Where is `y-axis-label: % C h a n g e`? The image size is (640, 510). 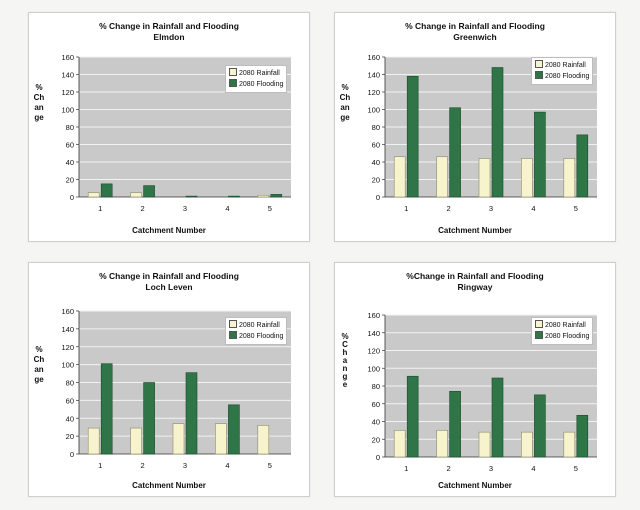 y-axis-label: % C h a n g e is located at coordinates (345, 361).